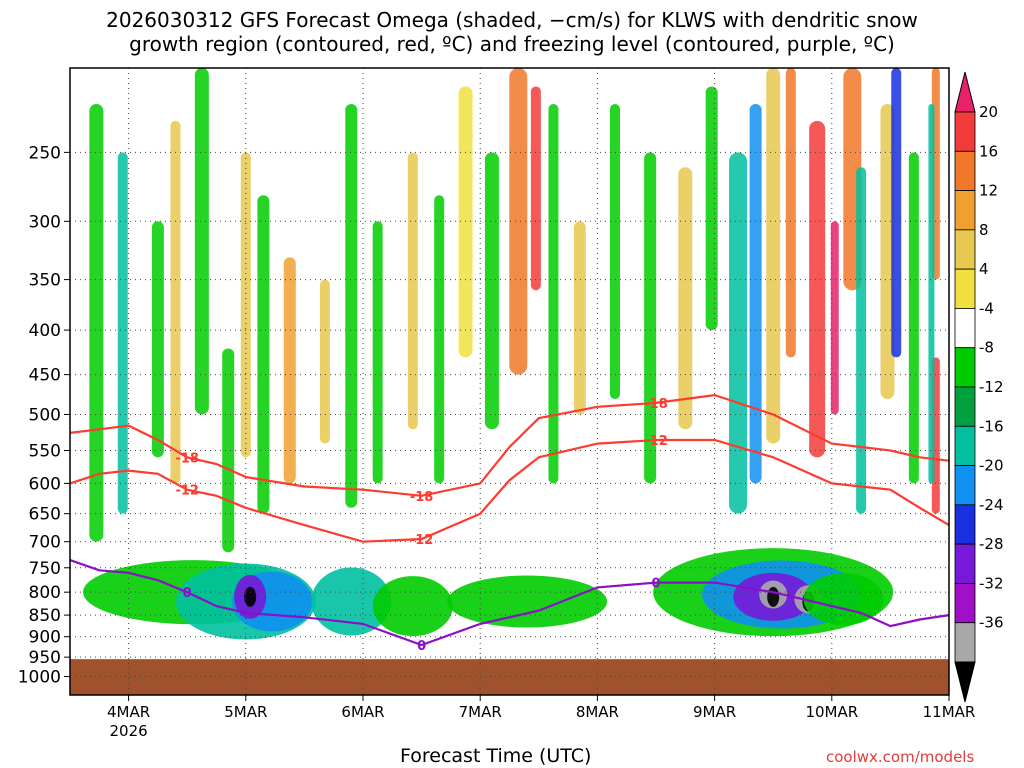 The width and height of the screenshot is (1024, 768). What do you see at coordinates (991, 583) in the screenshot?
I see `colorbar-label: -32` at bounding box center [991, 583].